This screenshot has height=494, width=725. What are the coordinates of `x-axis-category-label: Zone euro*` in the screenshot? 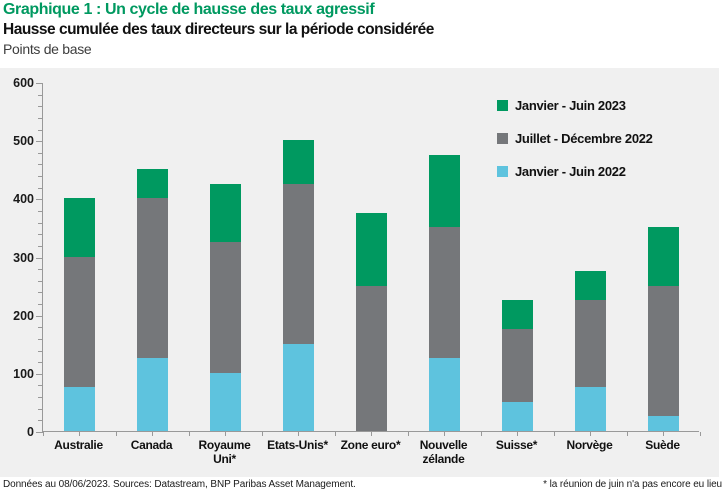 It's located at (370, 445).